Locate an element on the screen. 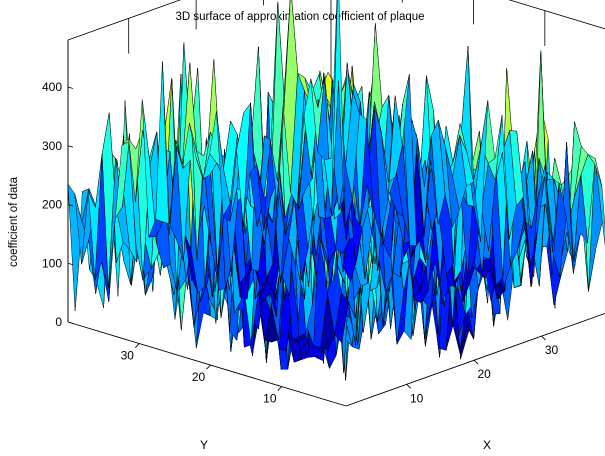 This screenshot has height=456, width=605. y-tick-label-1: 20 is located at coordinates (199, 377).